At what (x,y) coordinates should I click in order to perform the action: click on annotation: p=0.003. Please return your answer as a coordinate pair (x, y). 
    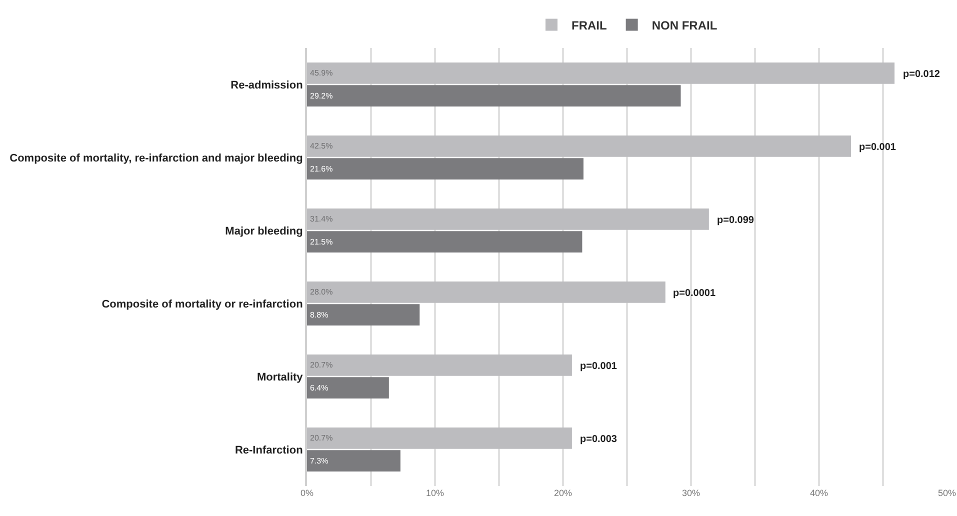
    Looking at the image, I should click on (599, 439).